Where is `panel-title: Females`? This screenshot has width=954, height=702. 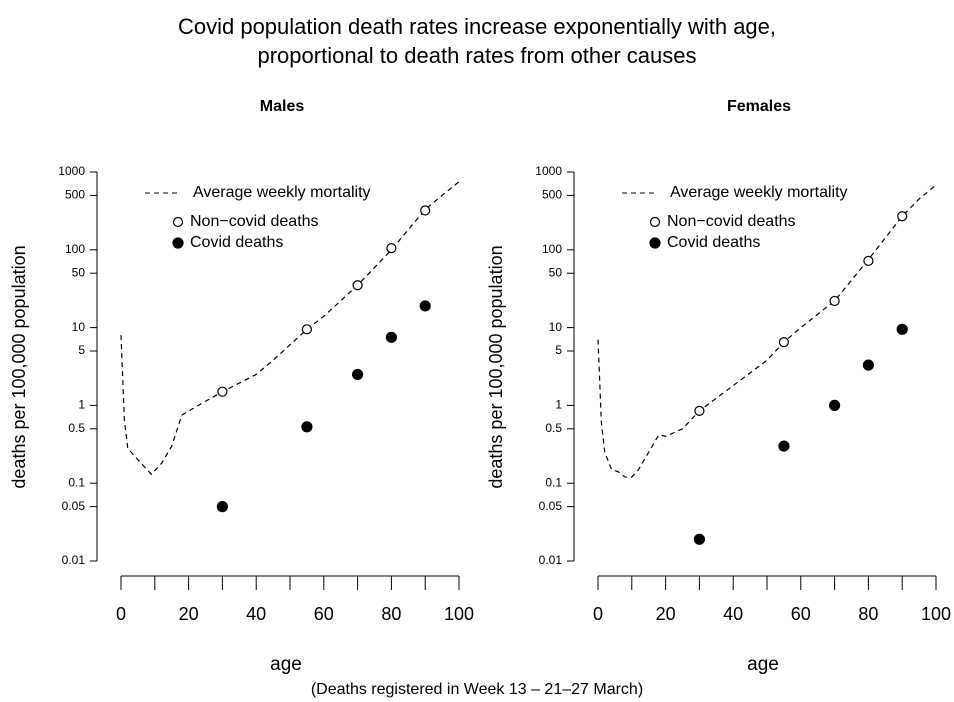
panel-title: Females is located at coordinates (759, 106).